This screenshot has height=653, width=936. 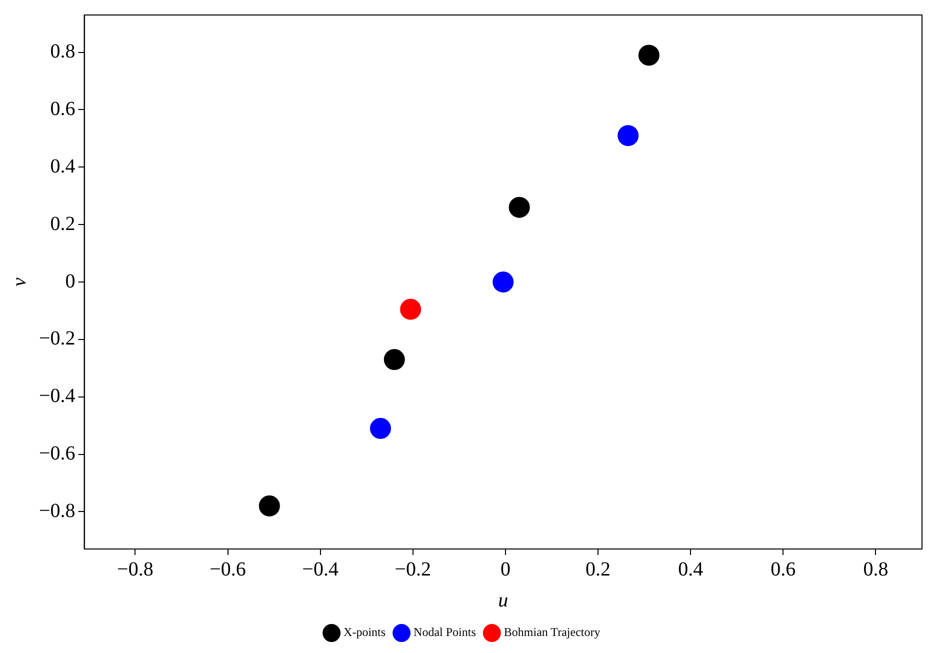 I want to click on x-axis-title: u, so click(x=503, y=600).